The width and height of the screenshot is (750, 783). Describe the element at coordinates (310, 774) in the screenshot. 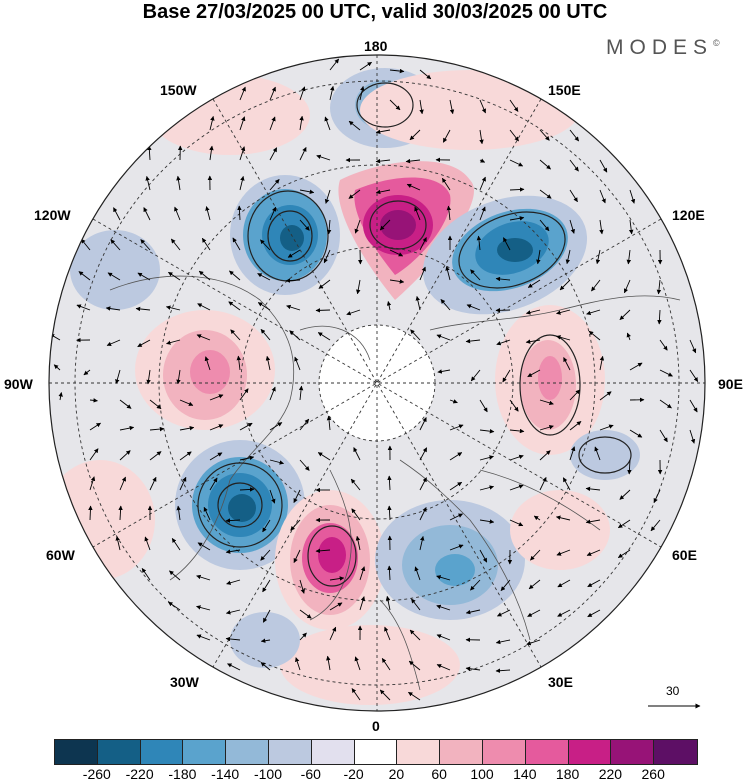

I see `colorbar-tick-label: -60` at that location.